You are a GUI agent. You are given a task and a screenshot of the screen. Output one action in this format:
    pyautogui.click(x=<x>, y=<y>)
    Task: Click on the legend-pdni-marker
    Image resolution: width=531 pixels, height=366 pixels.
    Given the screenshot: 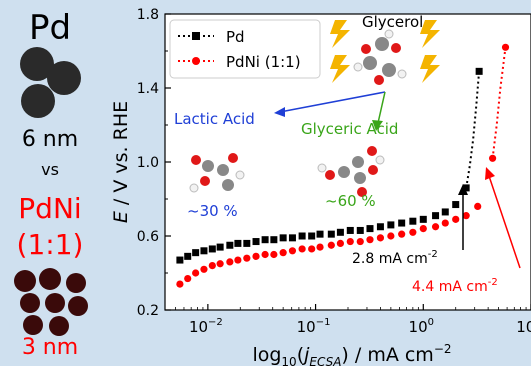 What is the action you would take?
    pyautogui.click(x=196, y=61)
    